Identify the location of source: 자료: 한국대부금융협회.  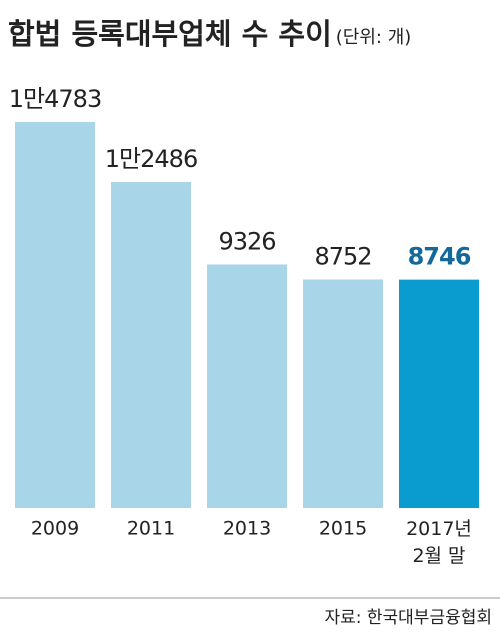
(408, 618).